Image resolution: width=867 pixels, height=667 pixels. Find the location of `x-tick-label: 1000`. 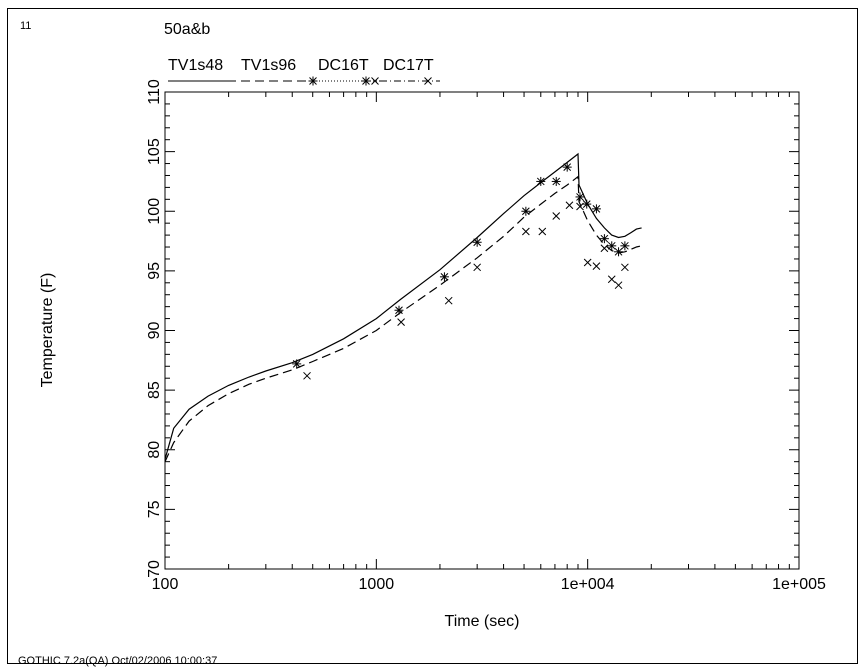

x-tick-label: 1000 is located at coordinates (377, 584).